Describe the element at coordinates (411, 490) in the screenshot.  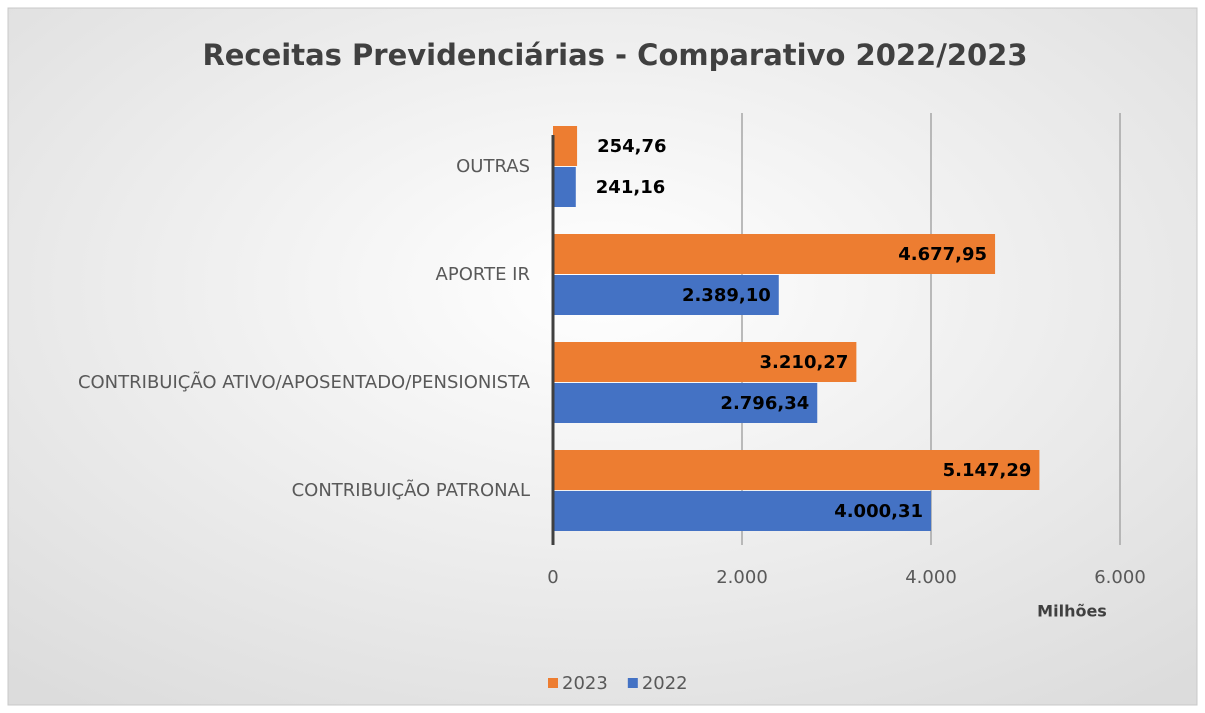
I see `y-tick-label: CONTRIBUIÇÃO PATRONAL` at that location.